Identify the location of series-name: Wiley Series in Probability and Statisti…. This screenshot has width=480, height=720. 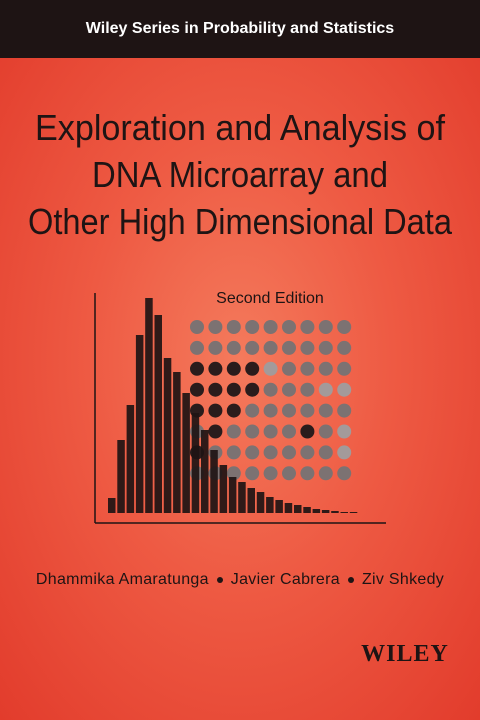
(240, 28).